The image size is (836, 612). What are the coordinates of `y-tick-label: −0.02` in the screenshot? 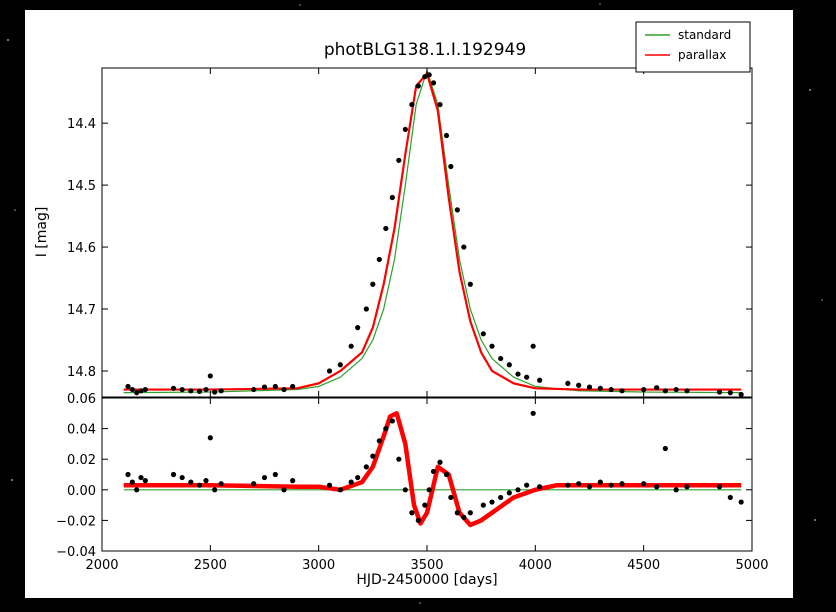 It's located at (76, 521).